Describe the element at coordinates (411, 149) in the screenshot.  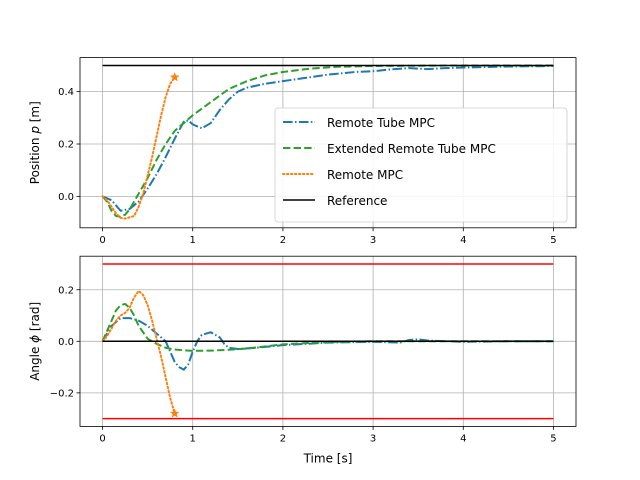
I see `legend-label-extended-remote-tube-mpc: Extended Remote Tube MPC` at that location.